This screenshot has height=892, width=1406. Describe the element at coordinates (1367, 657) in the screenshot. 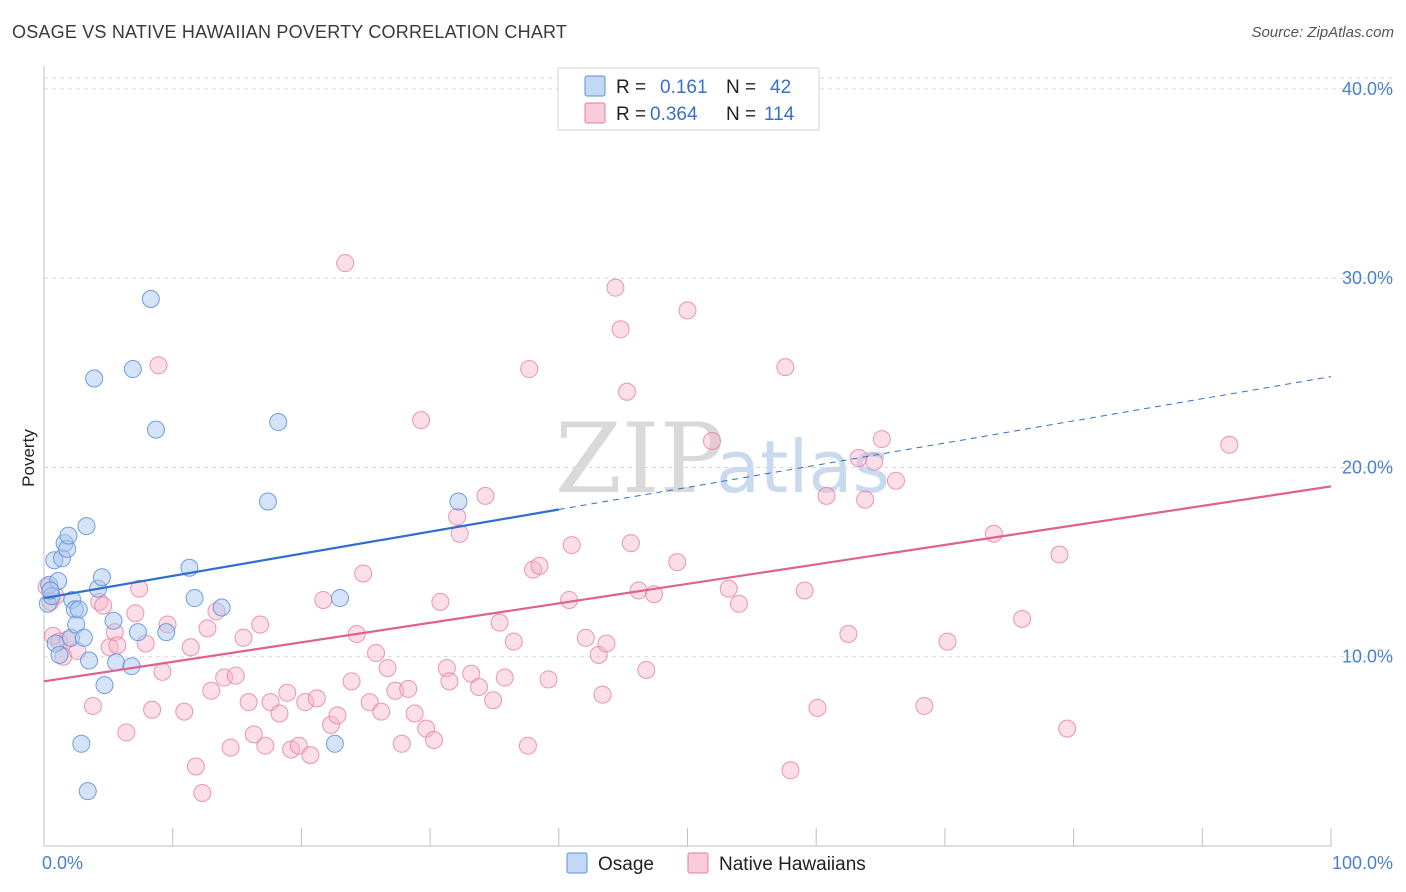

I see `y-tick-label: 10.0%` at that location.